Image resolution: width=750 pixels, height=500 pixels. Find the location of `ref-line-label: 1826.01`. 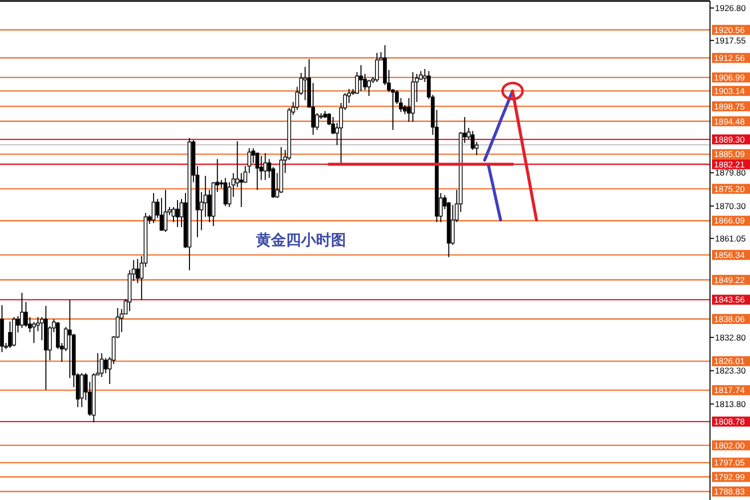

ref-line-label: 1826.01 is located at coordinates (729, 361).